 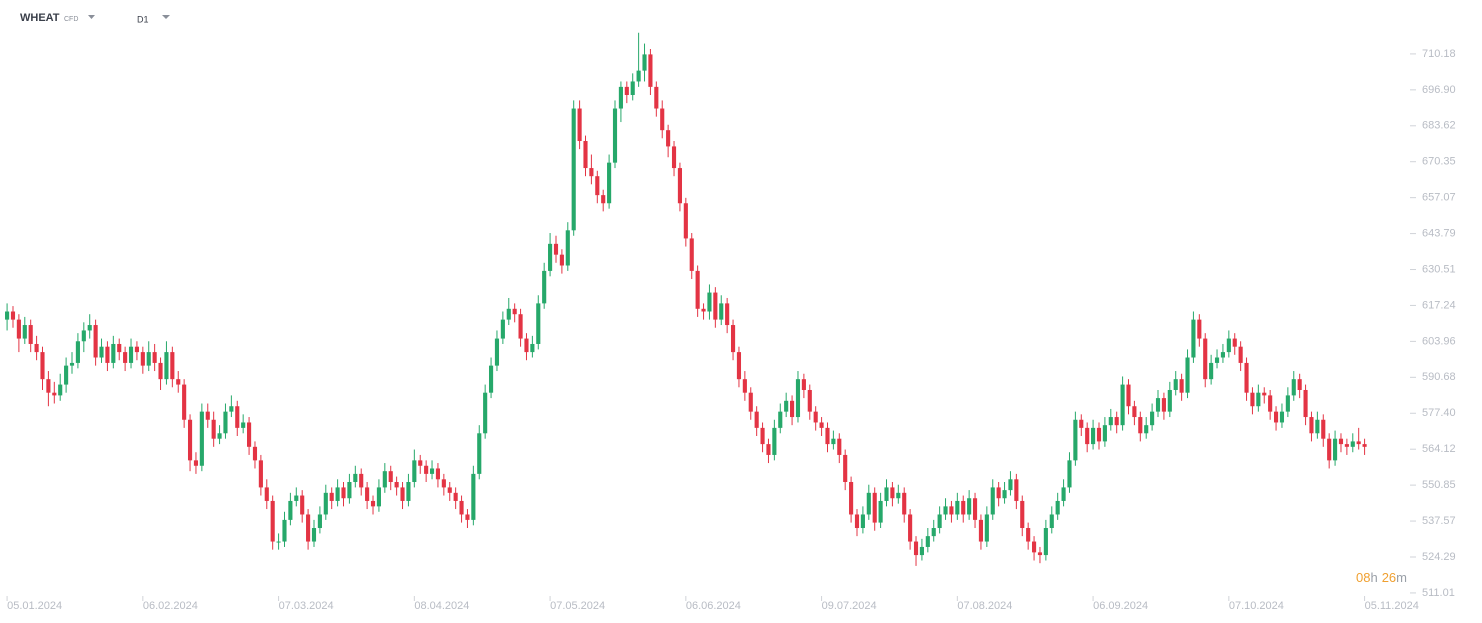 I want to click on x-tick-label: 07.10.2024, so click(x=1256, y=606).